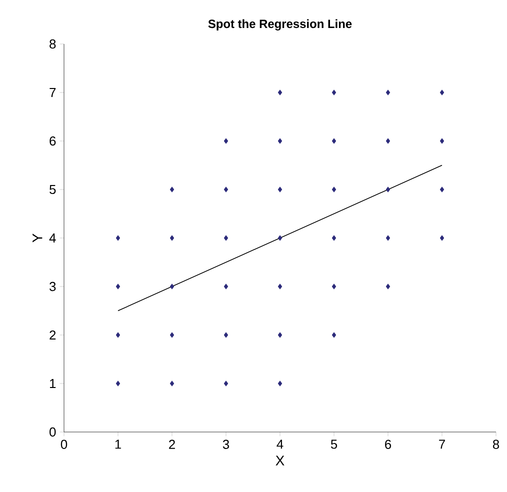 The width and height of the screenshot is (507, 492). What do you see at coordinates (334, 444) in the screenshot?
I see `x-tick-label: 5` at bounding box center [334, 444].